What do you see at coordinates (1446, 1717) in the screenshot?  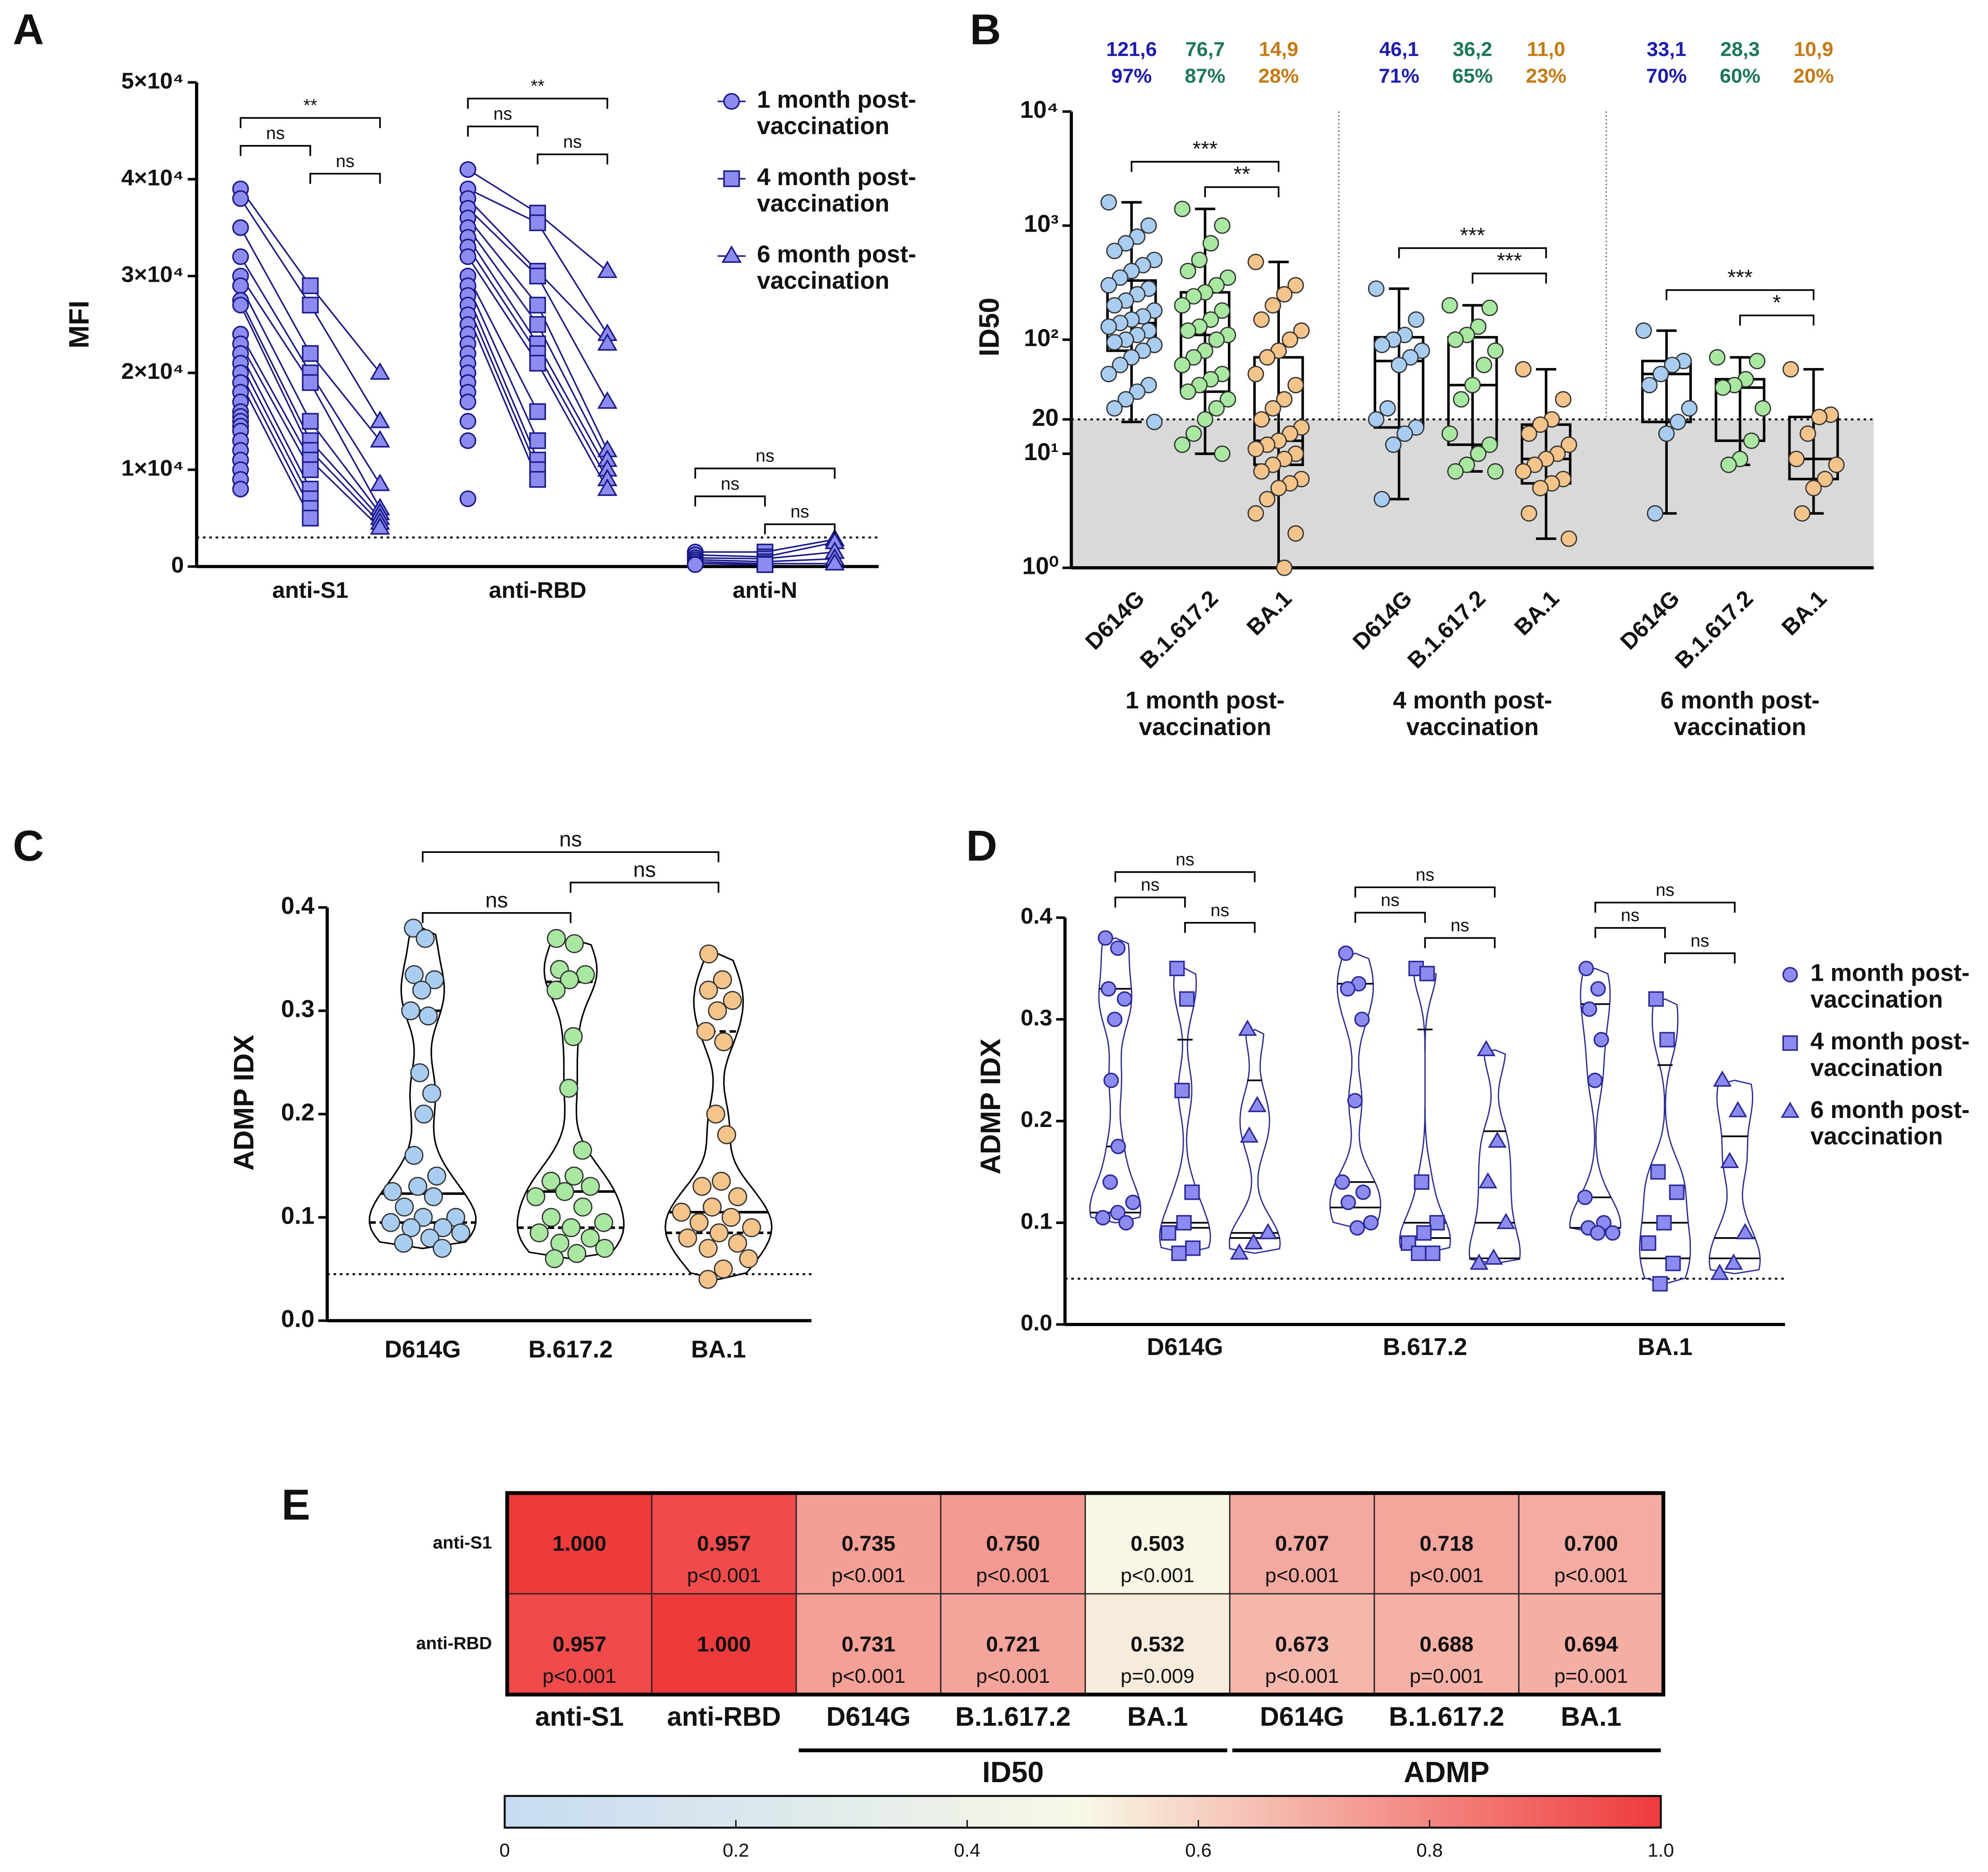 I see `column-label: B.1.617.2` at bounding box center [1446, 1717].